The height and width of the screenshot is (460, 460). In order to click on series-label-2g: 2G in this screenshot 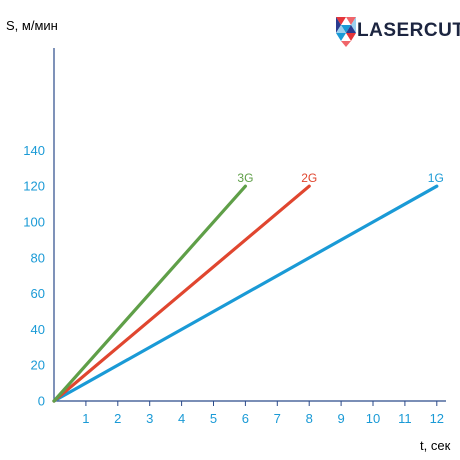, I will do `click(309, 178)`.